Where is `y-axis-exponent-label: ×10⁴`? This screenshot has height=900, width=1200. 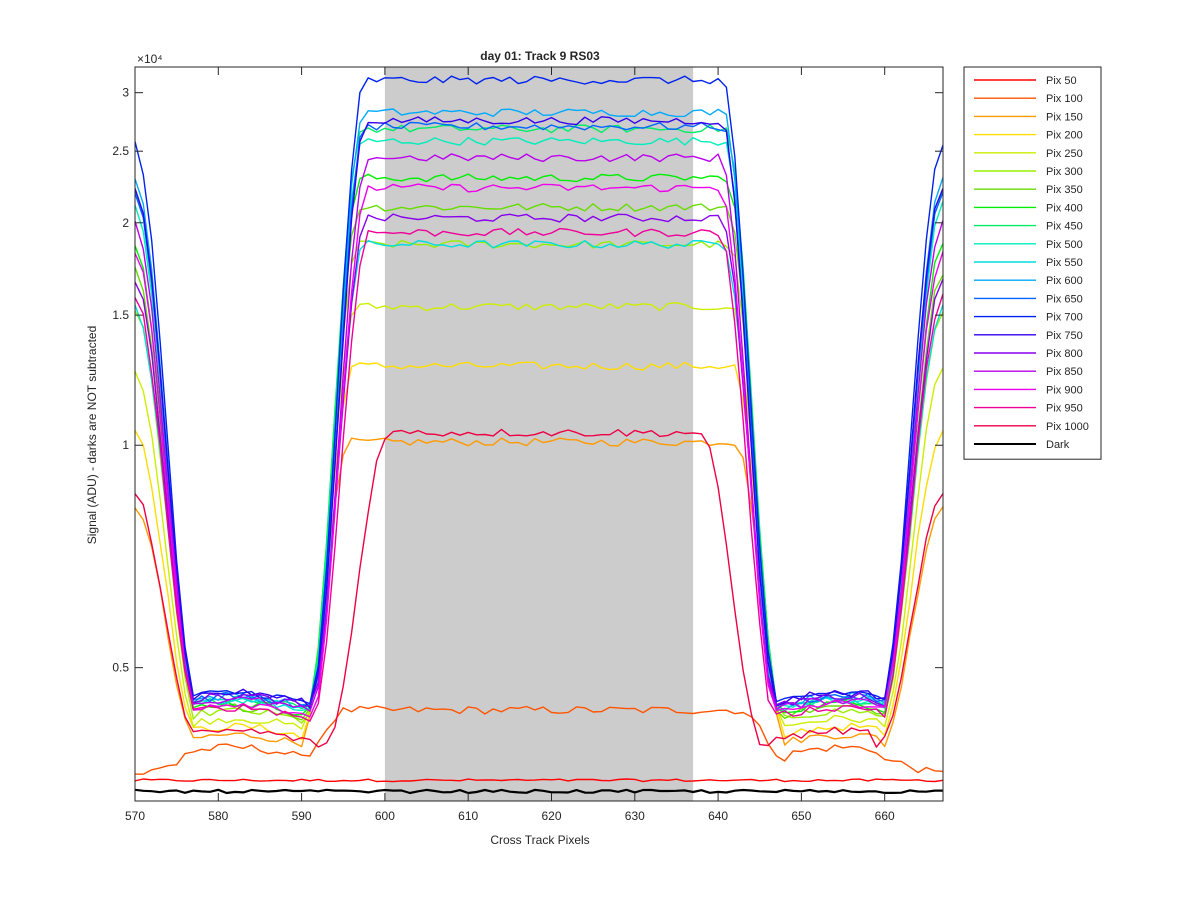 y-axis-exponent-label: ×10⁴ is located at coordinates (150, 59).